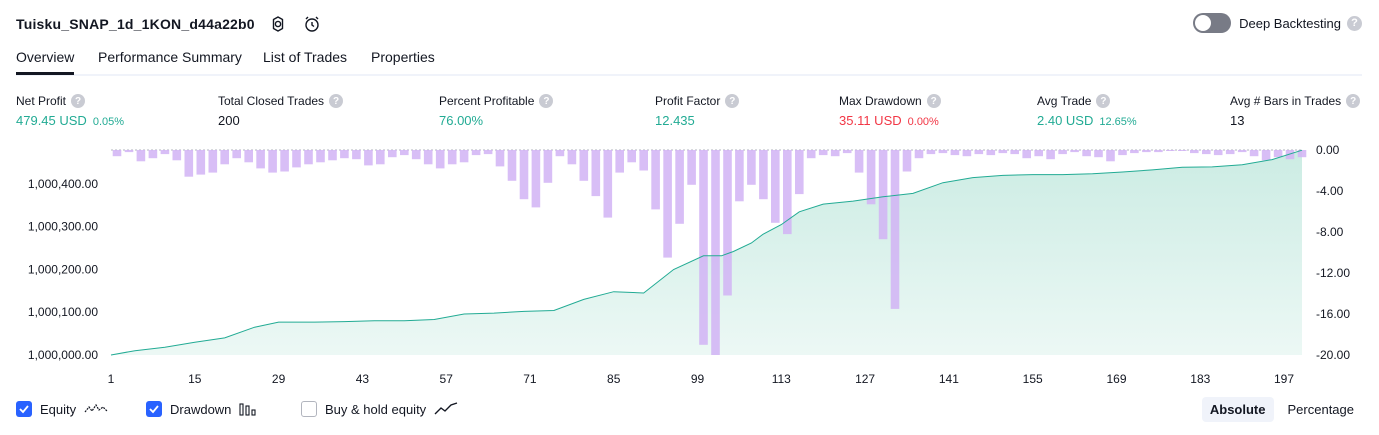 Image resolution: width=1379 pixels, height=435 pixels. Describe the element at coordinates (154, 409) in the screenshot. I see `drawdown-checkbox` at that location.